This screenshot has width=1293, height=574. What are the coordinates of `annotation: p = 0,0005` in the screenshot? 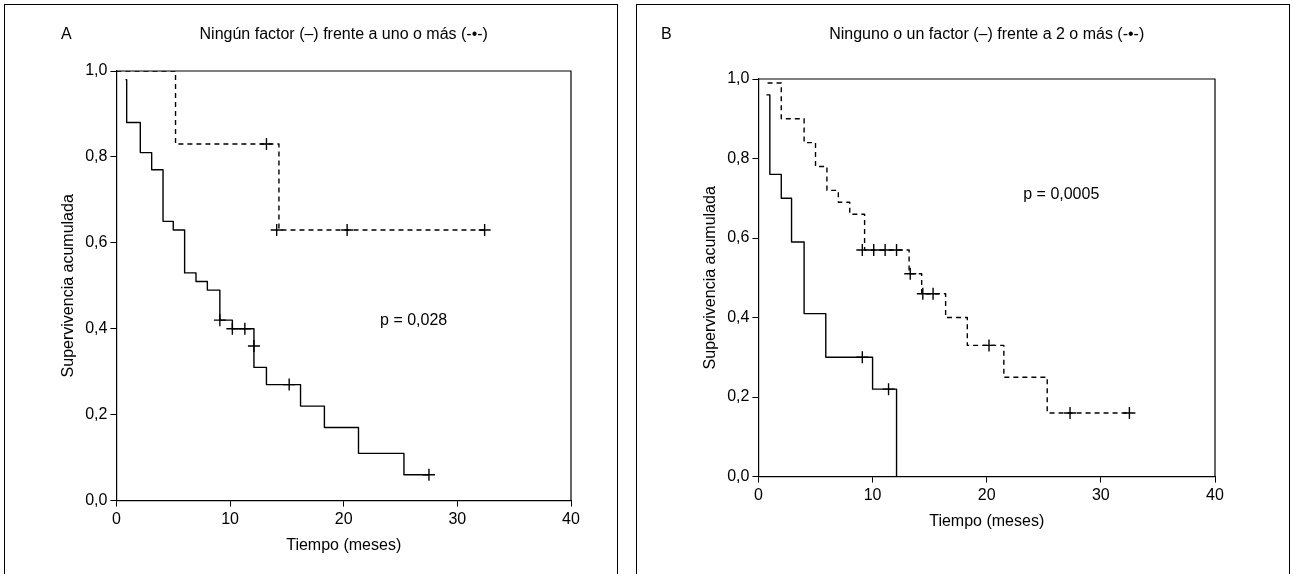 It's located at (1061, 193).